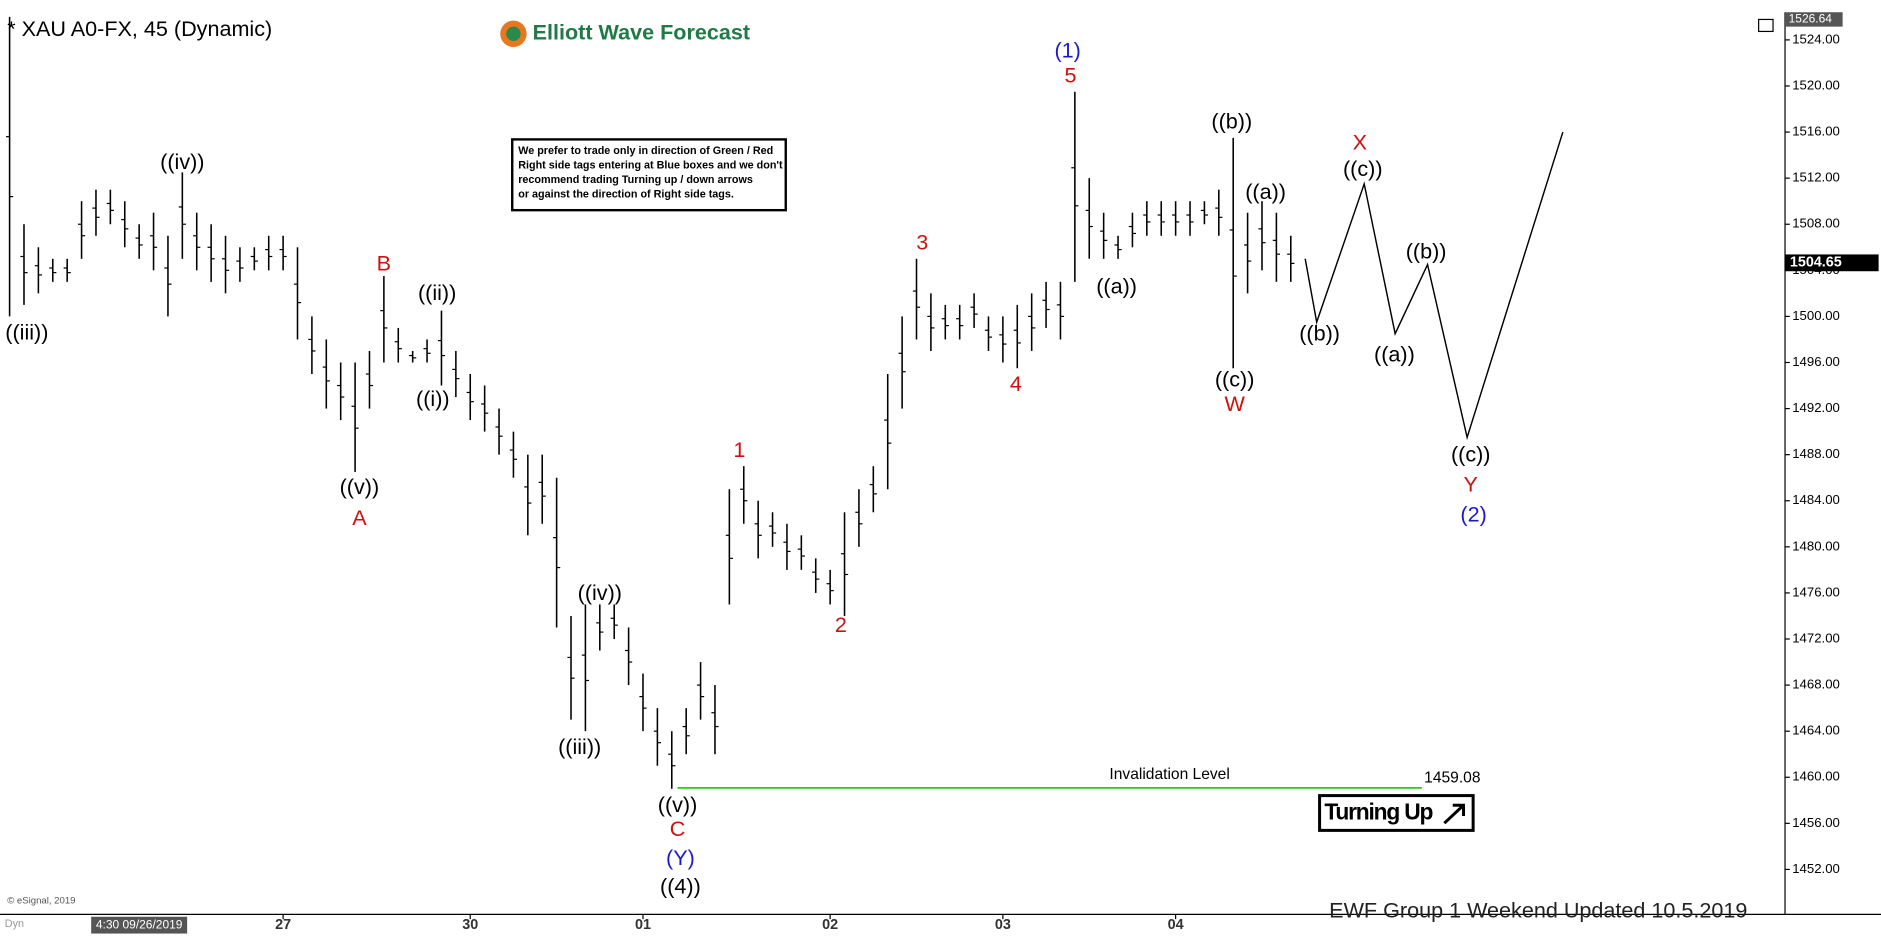 This screenshot has height=941, width=1881. I want to click on wave-label: ((ii)), so click(437, 292).